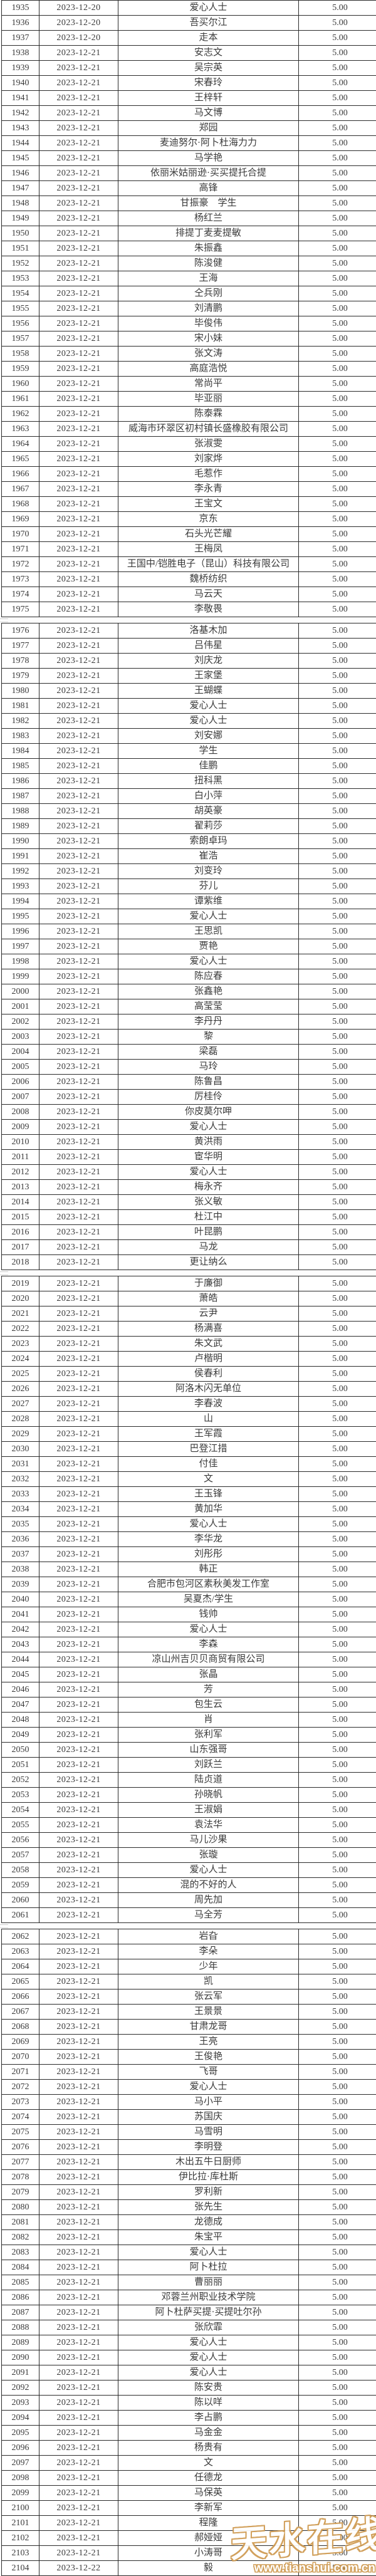 The width and height of the screenshot is (376, 2576). Describe the element at coordinates (20, 1172) in the screenshot. I see `row-index-cell: 2012` at that location.